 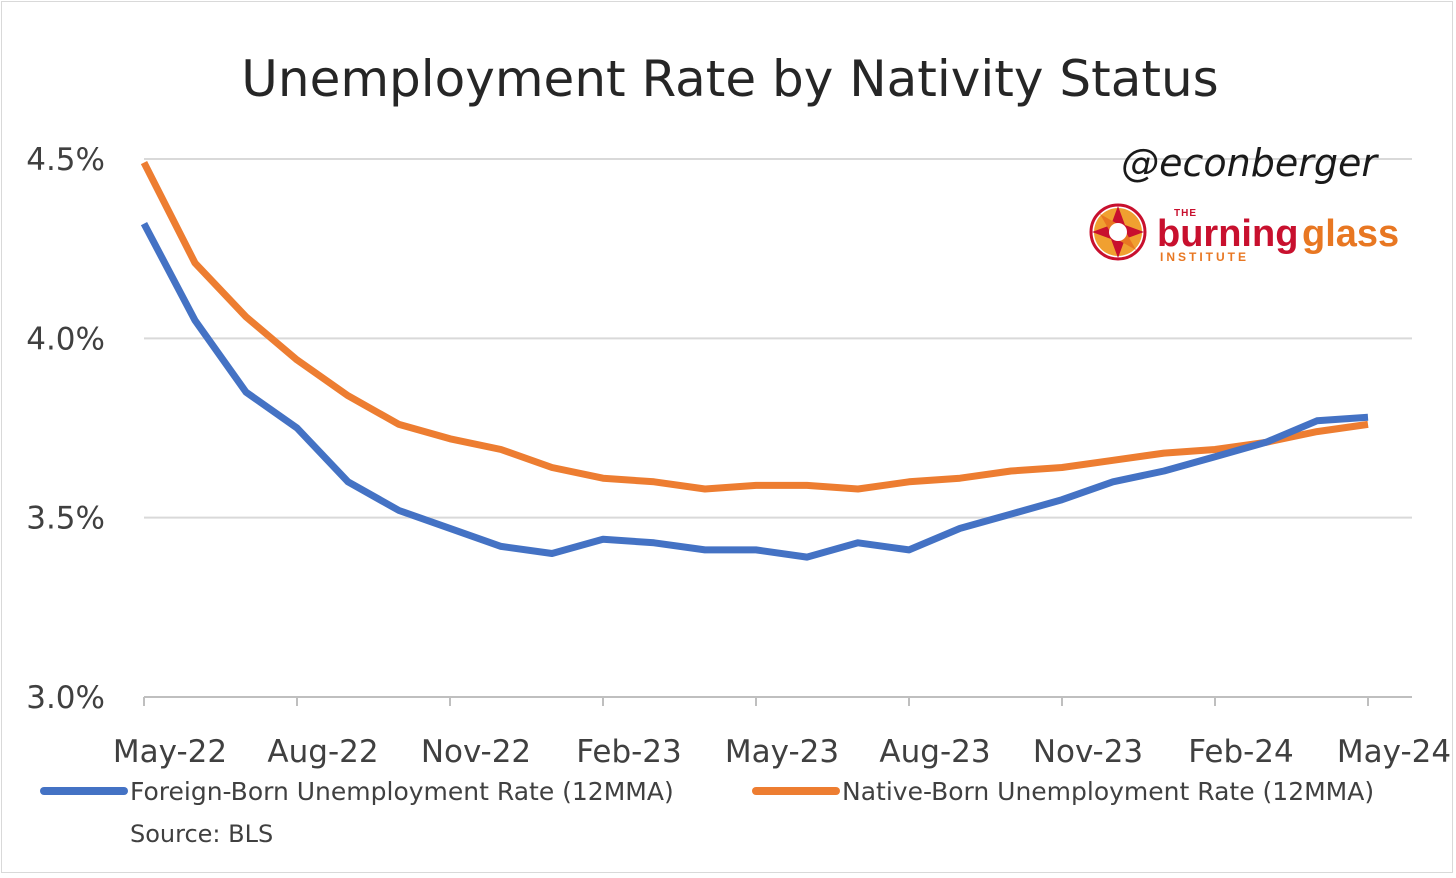 I want to click on y-tick-label: 4.5%, so click(x=65, y=160).